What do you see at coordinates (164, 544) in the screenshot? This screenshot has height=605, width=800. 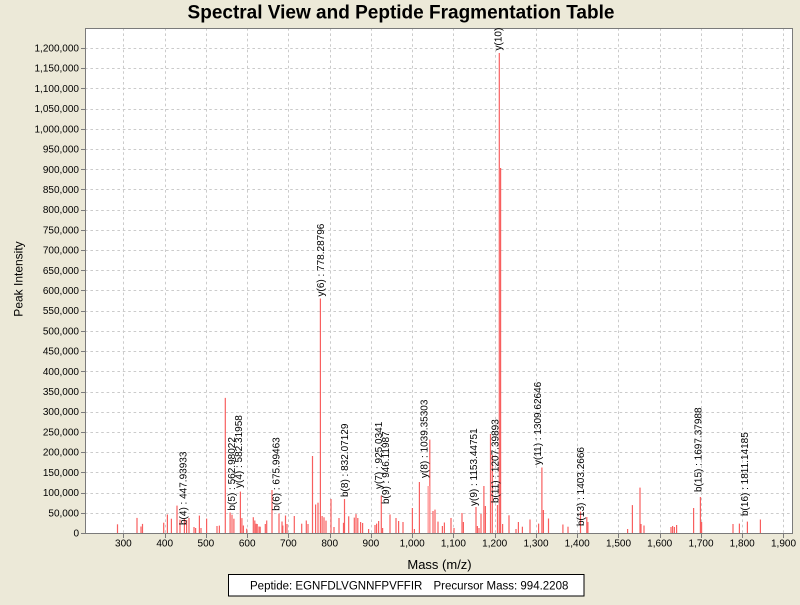 I see `svg-text: 400` at bounding box center [164, 544].